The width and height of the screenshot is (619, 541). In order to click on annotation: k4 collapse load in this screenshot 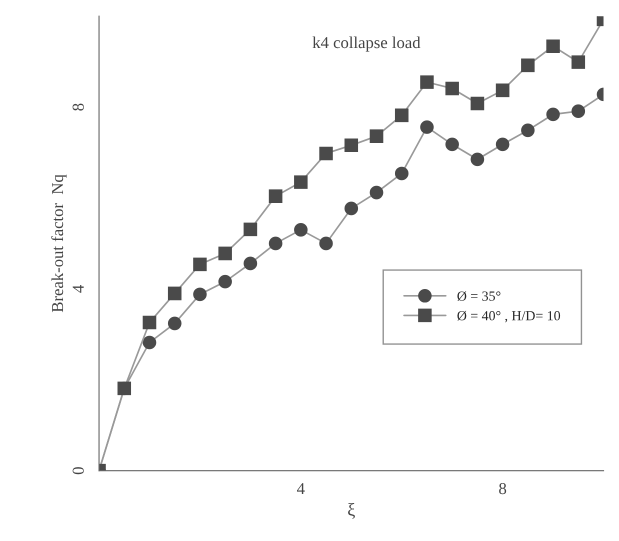, I will do `click(366, 44)`.